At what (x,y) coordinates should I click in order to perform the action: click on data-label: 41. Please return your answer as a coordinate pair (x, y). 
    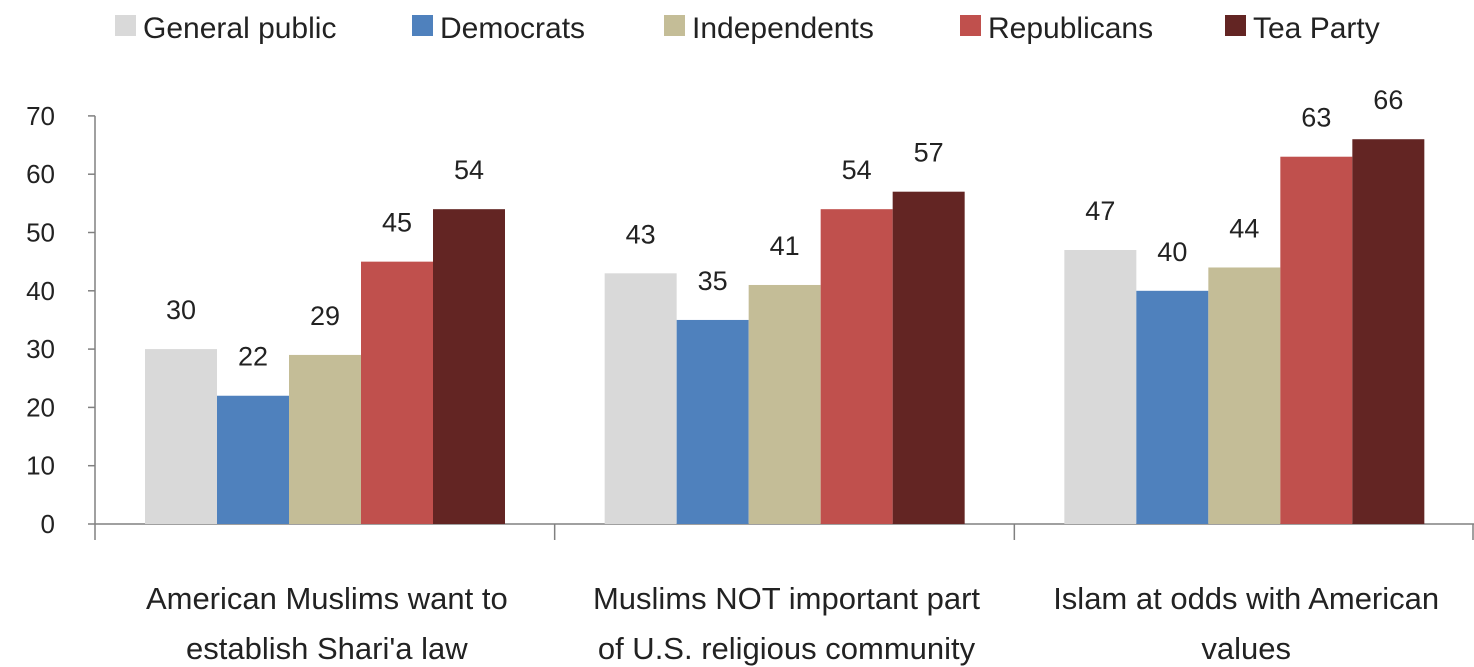
    Looking at the image, I should click on (785, 246).